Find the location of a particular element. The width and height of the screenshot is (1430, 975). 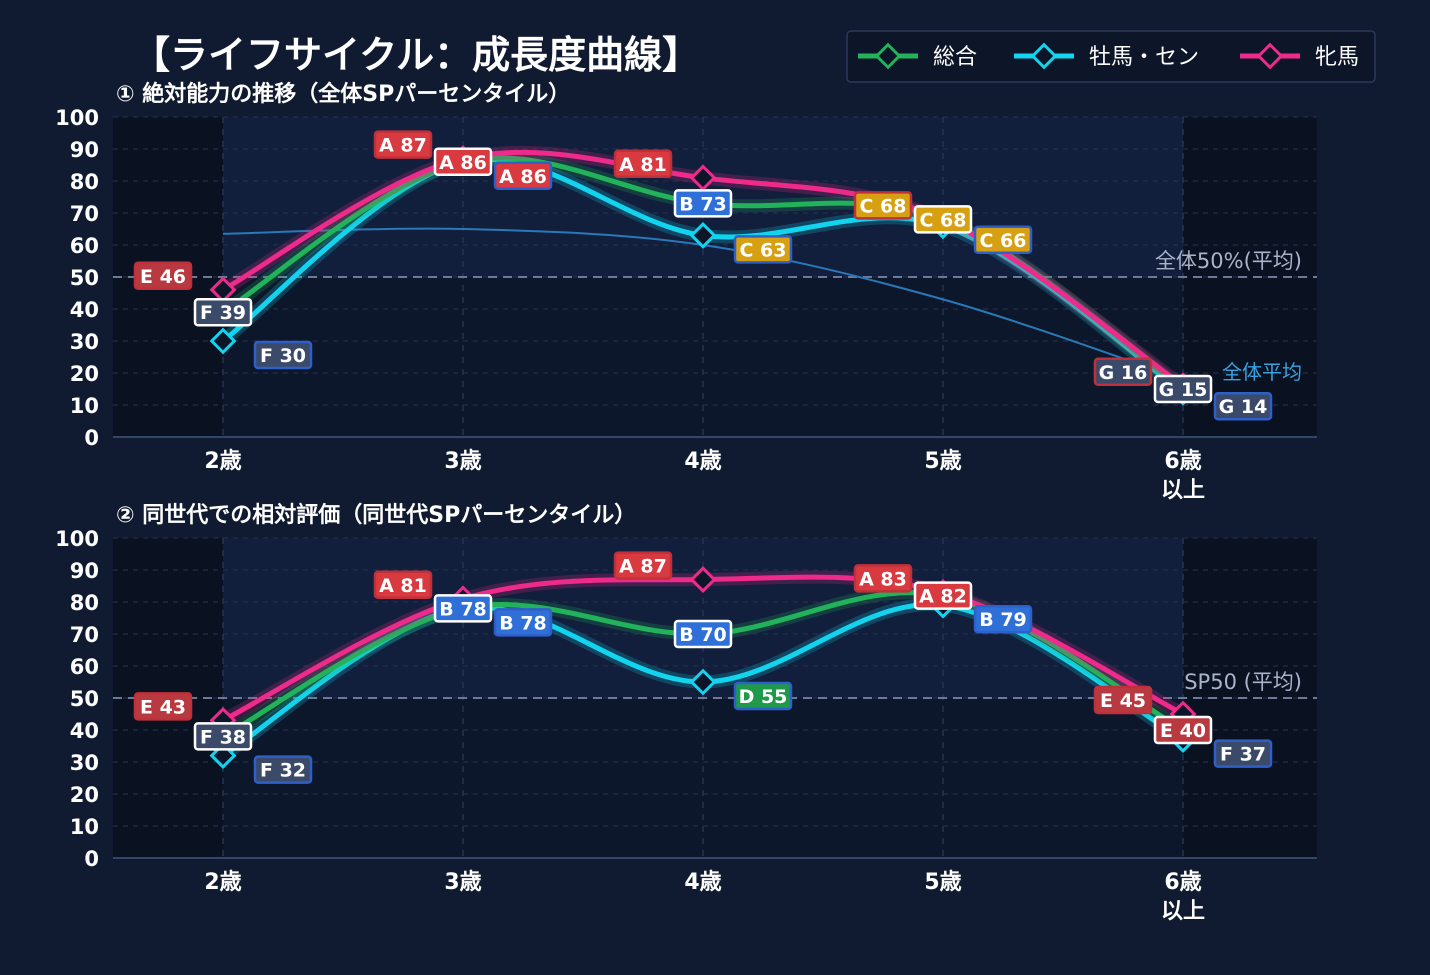

data-label-total: F 38 is located at coordinates (223, 736).